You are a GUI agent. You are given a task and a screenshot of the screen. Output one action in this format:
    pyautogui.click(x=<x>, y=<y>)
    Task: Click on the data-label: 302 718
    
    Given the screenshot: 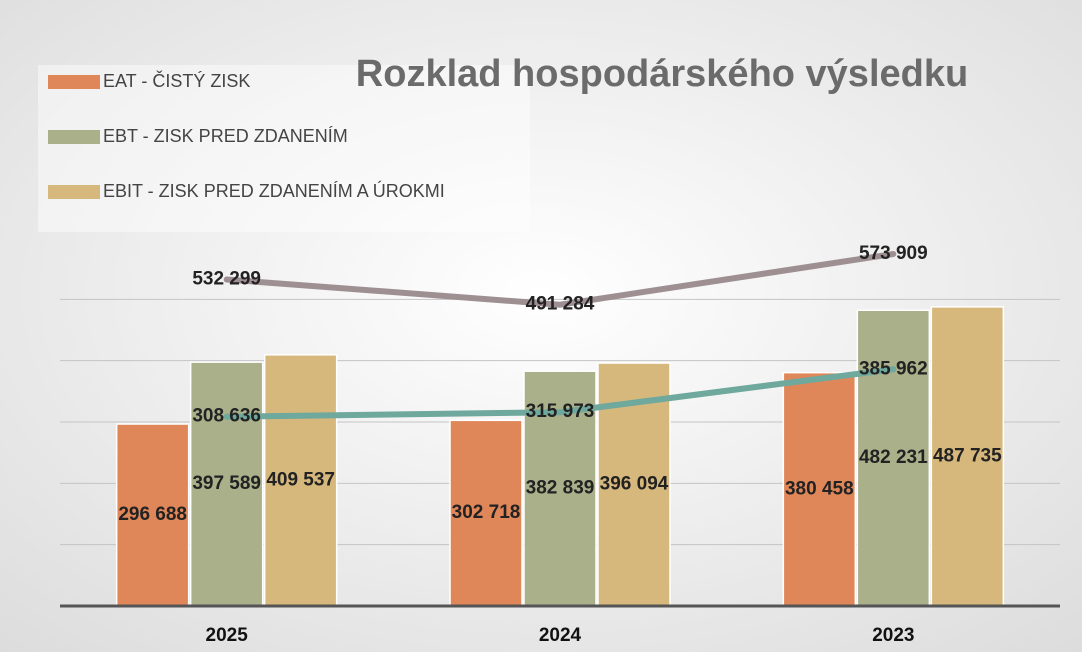 What is the action you would take?
    pyautogui.click(x=486, y=512)
    